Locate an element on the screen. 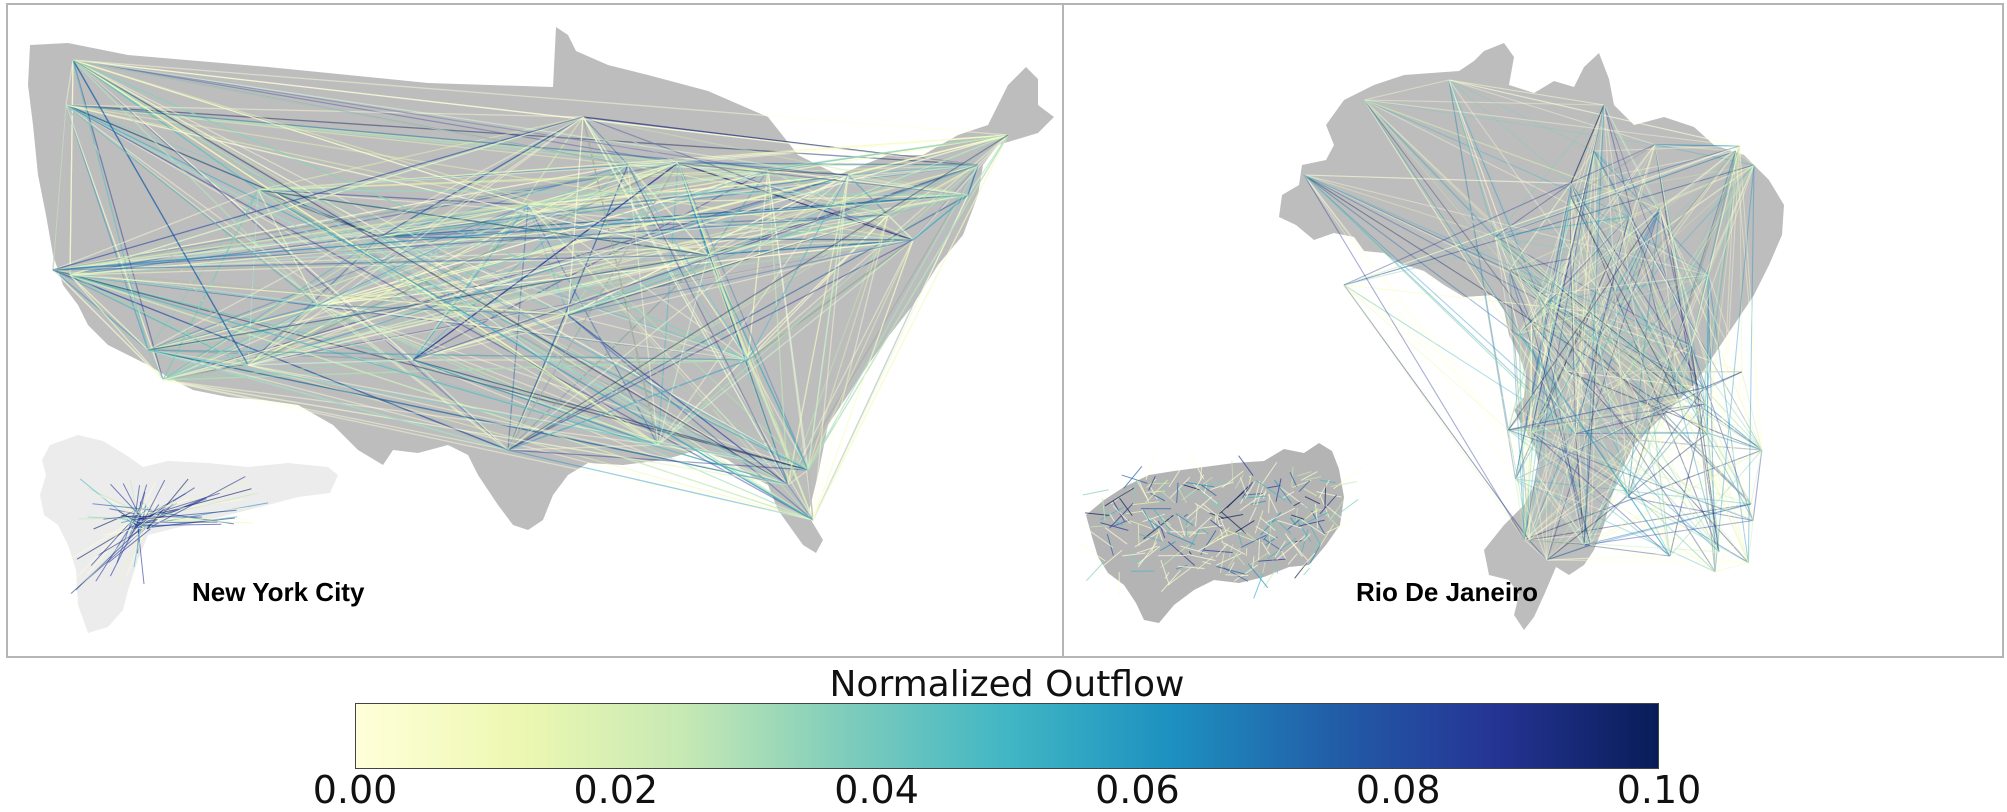 The height and width of the screenshot is (812, 2007). colorbar-tick-label: 0.10 is located at coordinates (1659, 790).